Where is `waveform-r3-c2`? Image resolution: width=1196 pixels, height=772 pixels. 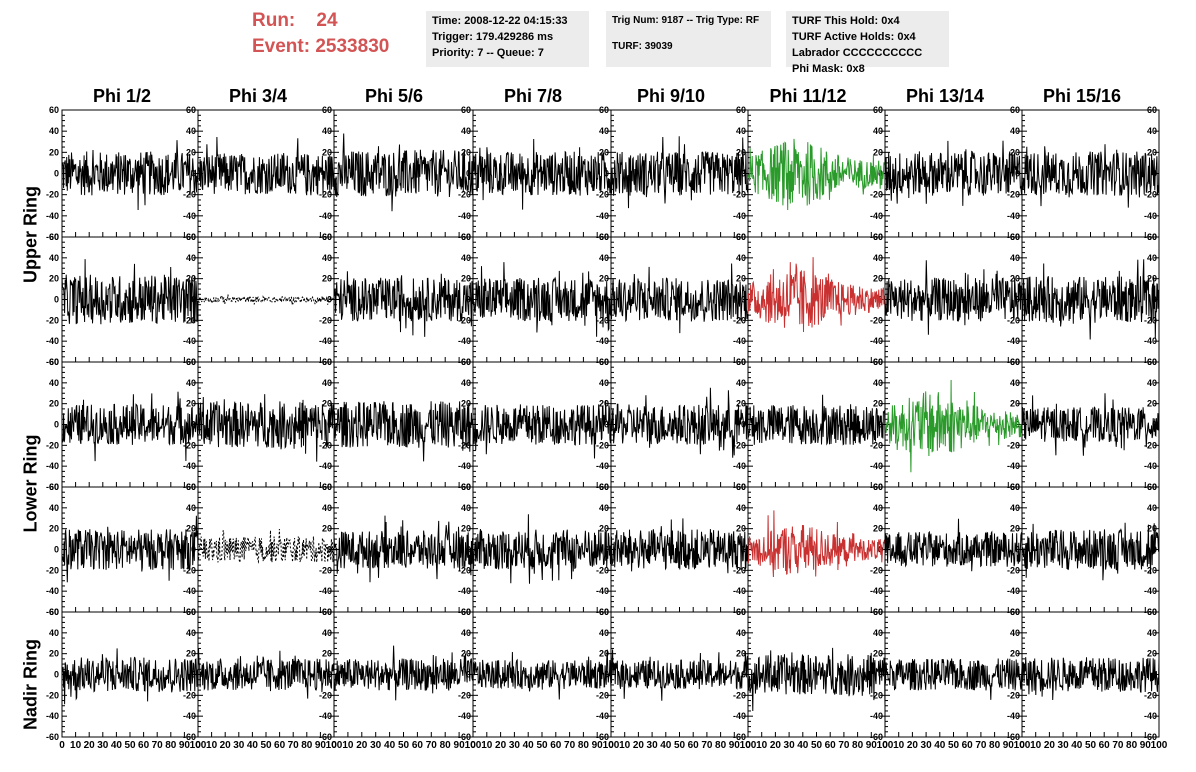 waveform-r3-c2 is located at coordinates (403, 549).